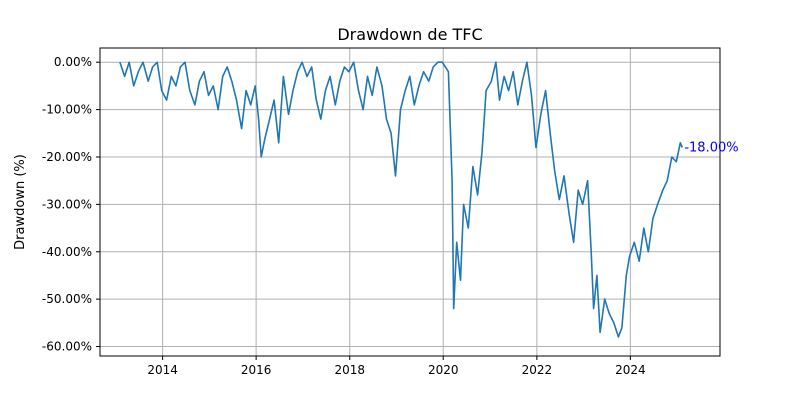  What do you see at coordinates (256, 370) in the screenshot?
I see `x-tick-label: 2016` at bounding box center [256, 370].